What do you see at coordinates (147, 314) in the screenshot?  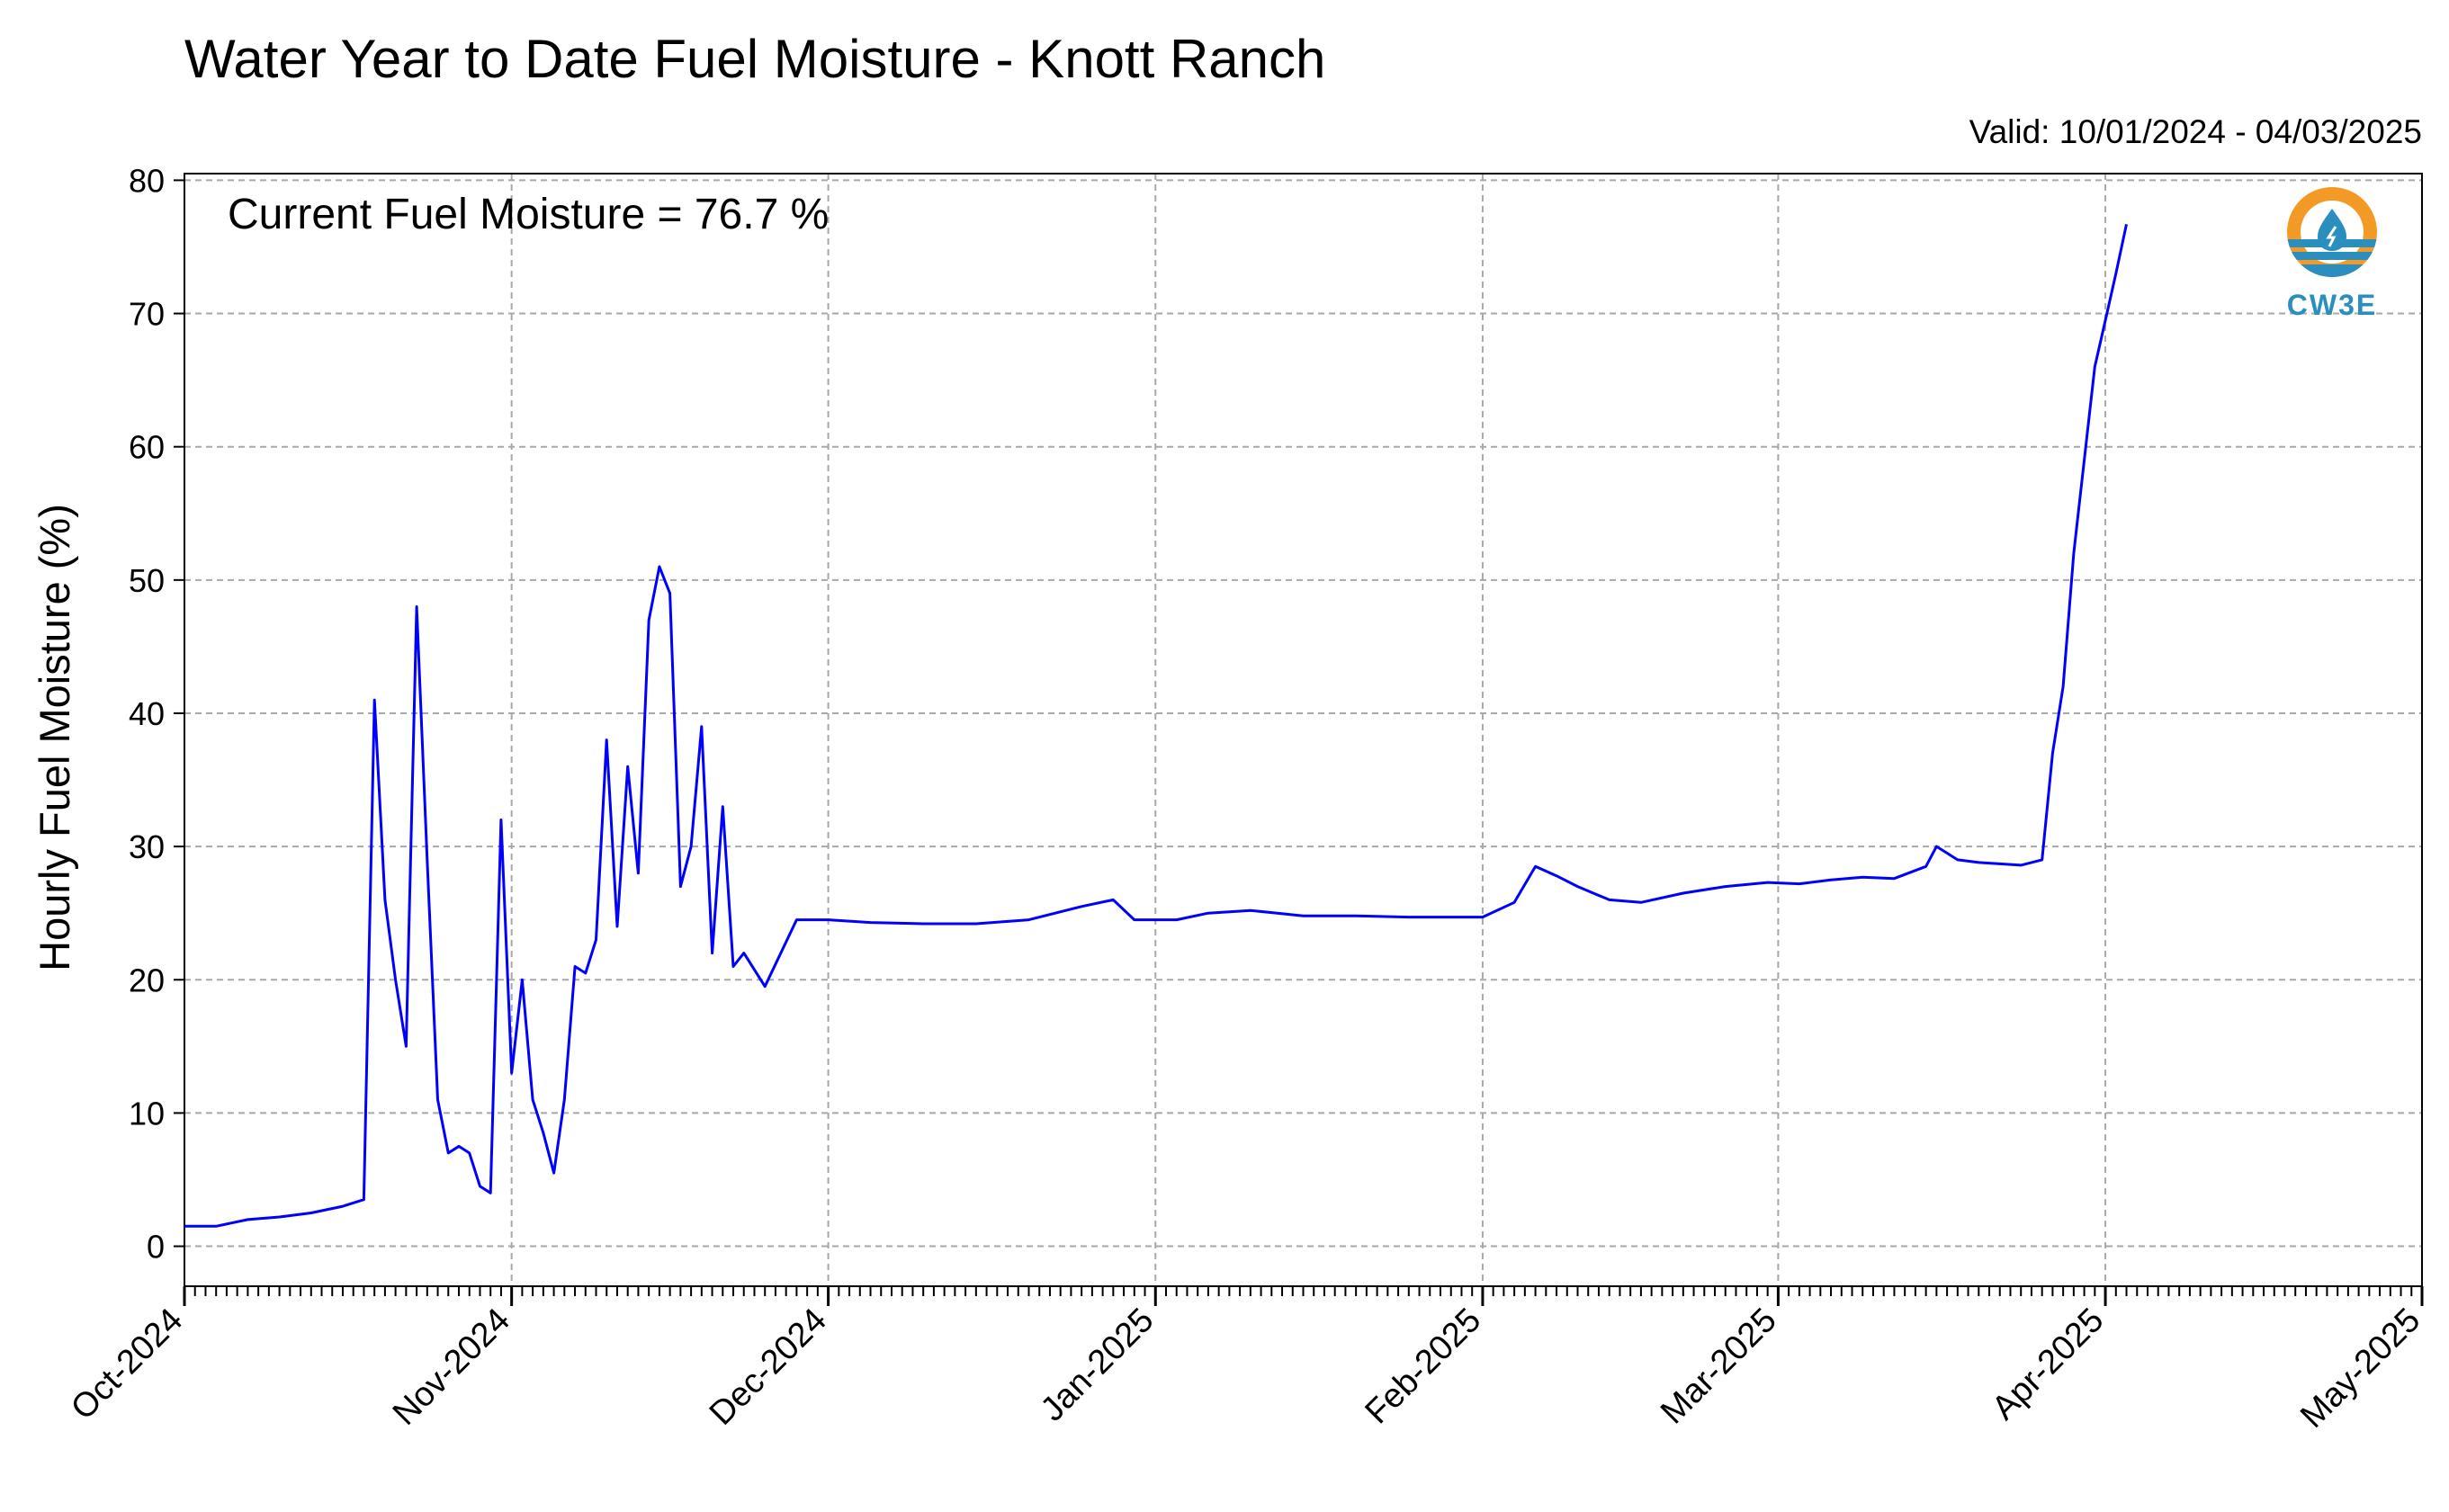 I see `y-tick-label: 70` at bounding box center [147, 314].